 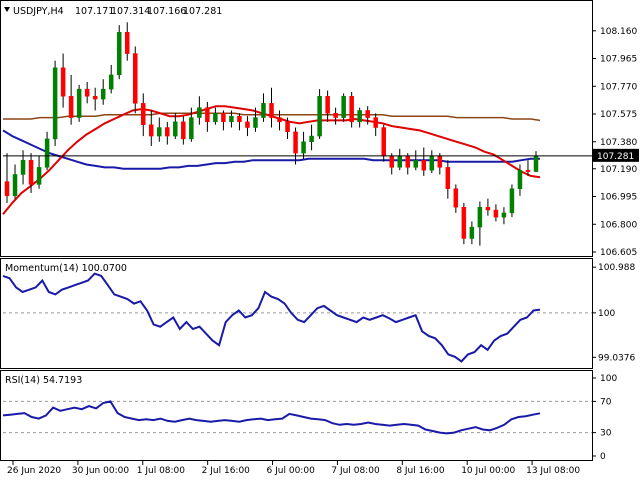 What do you see at coordinates (618, 253) in the screenshot?
I see `y-tick-label: 106.605` at bounding box center [618, 253].